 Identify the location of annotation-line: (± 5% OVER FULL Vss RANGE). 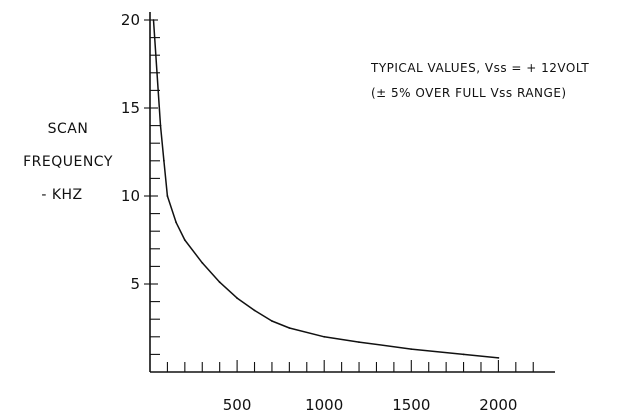
(469, 93).